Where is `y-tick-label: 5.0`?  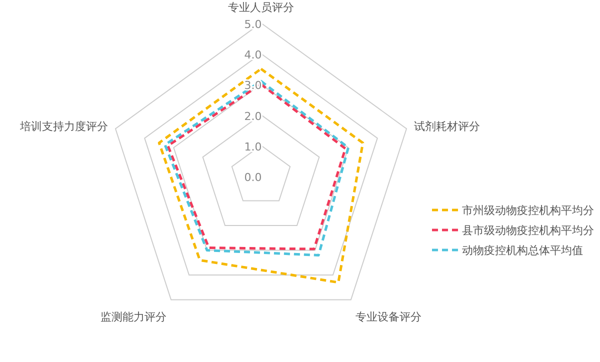
y-tick-label: 5.0 is located at coordinates (253, 24).